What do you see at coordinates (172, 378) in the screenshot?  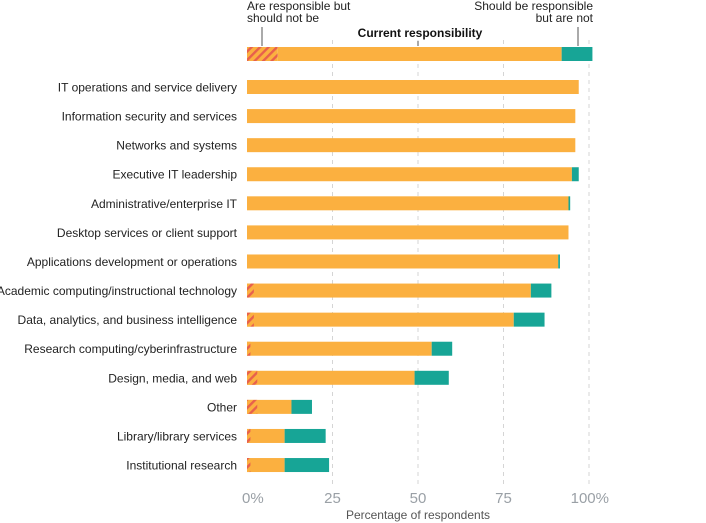 I see `category-label: Design, media, and web` at bounding box center [172, 378].